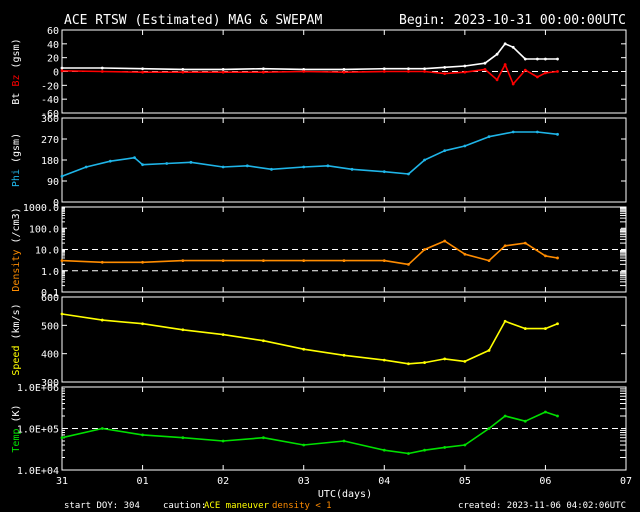 The height and width of the screenshot is (512, 640). Describe the element at coordinates (16, 84) in the screenshot. I see `y-axis-label-part: Bz` at that location.